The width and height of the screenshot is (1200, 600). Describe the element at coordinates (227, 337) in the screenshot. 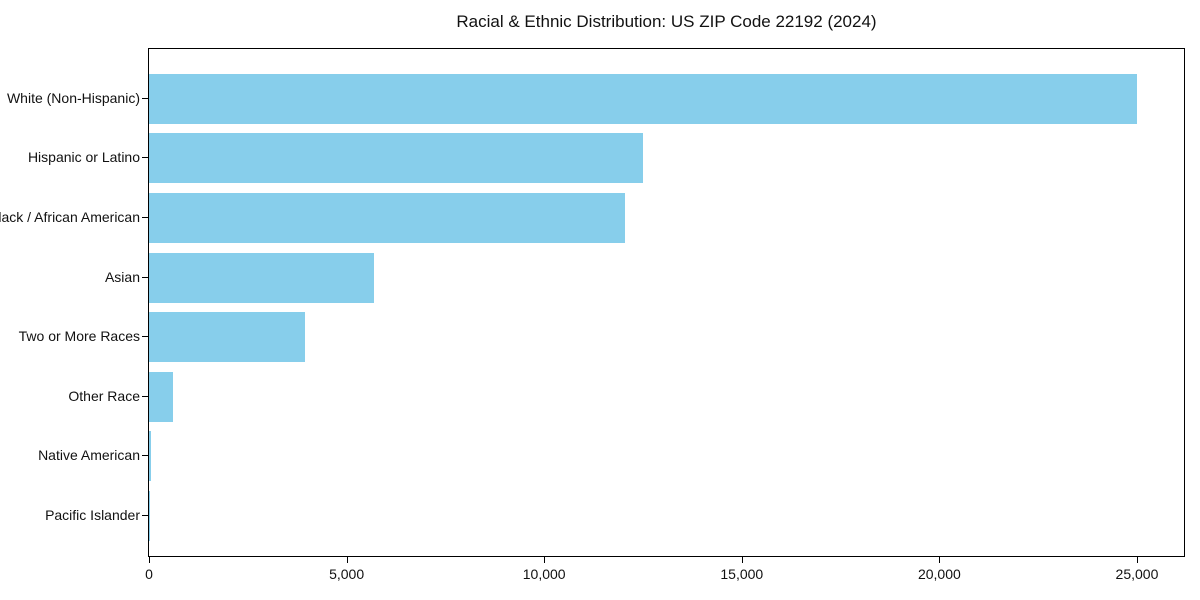

I see `bar-two-or-more-races` at that location.